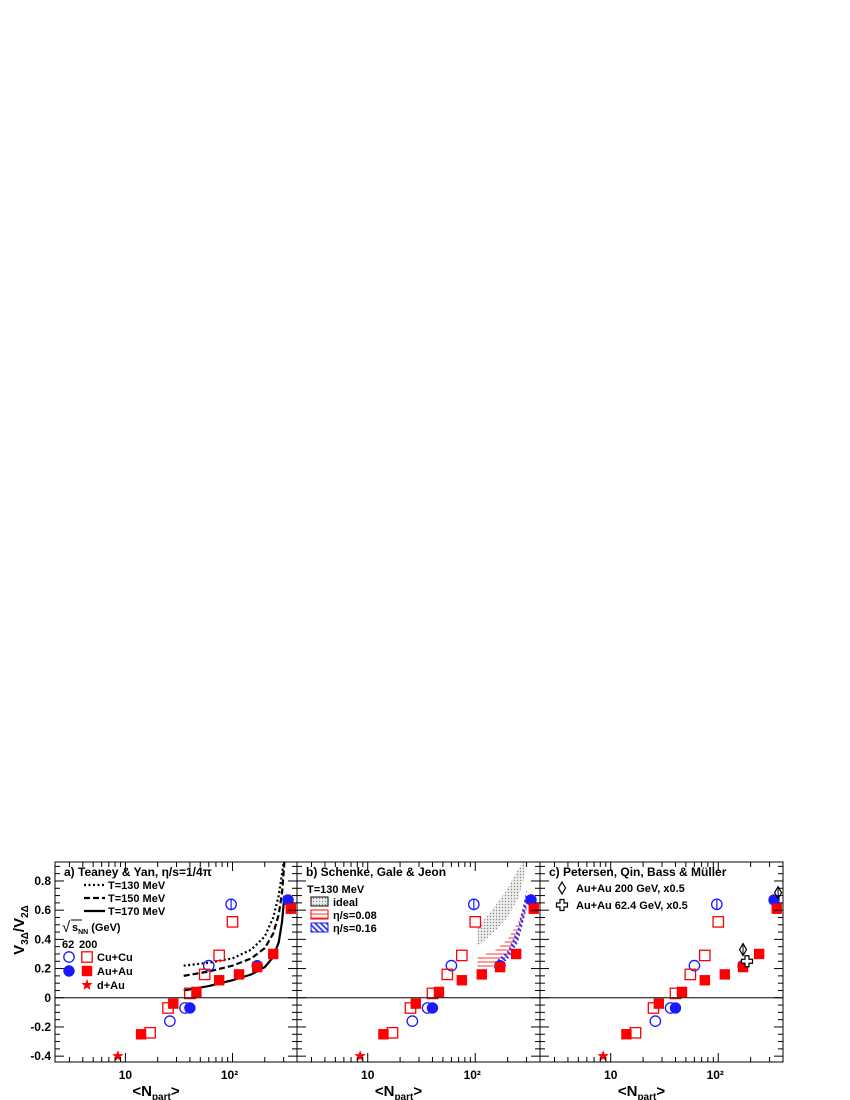 The image size is (850, 1100). What do you see at coordinates (40, 1027) in the screenshot?
I see `y-tick-label: -0.2` at bounding box center [40, 1027].